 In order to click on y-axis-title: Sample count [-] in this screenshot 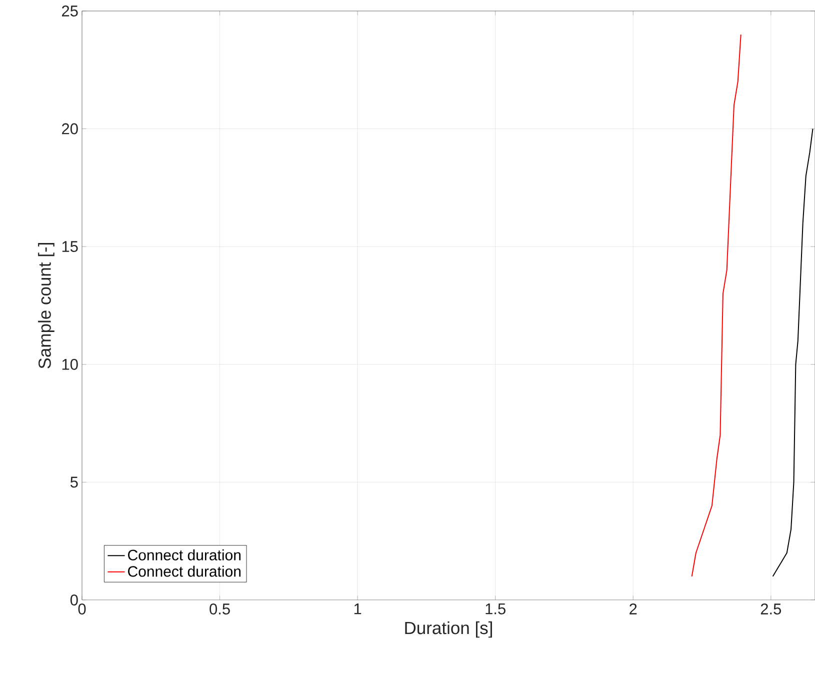, I will do `click(46, 305)`.